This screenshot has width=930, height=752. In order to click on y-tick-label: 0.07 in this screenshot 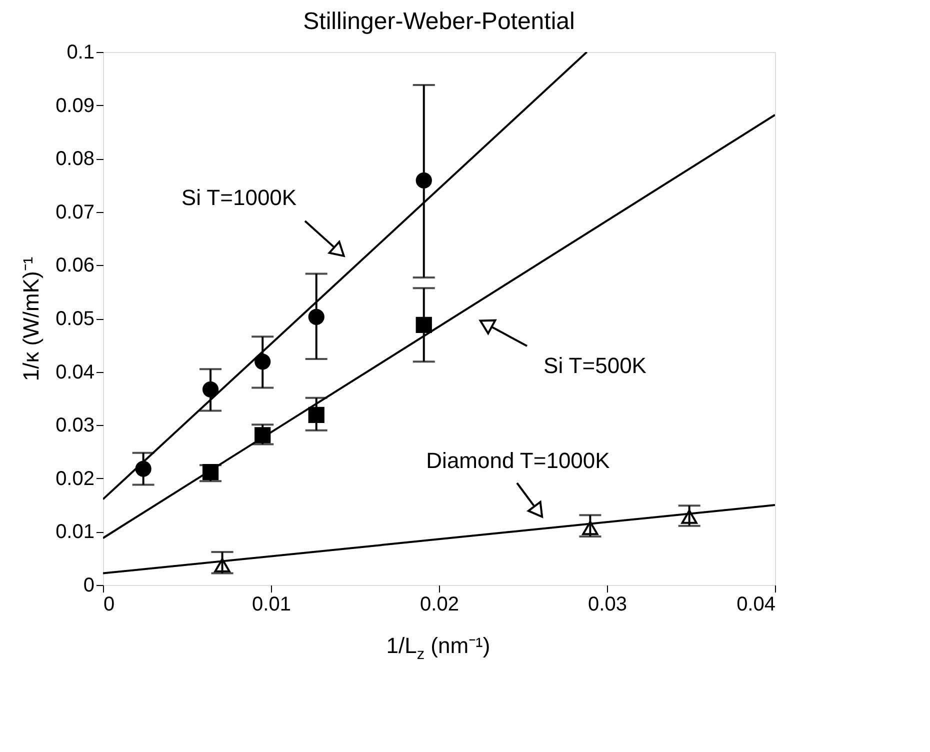, I will do `click(75, 212)`.